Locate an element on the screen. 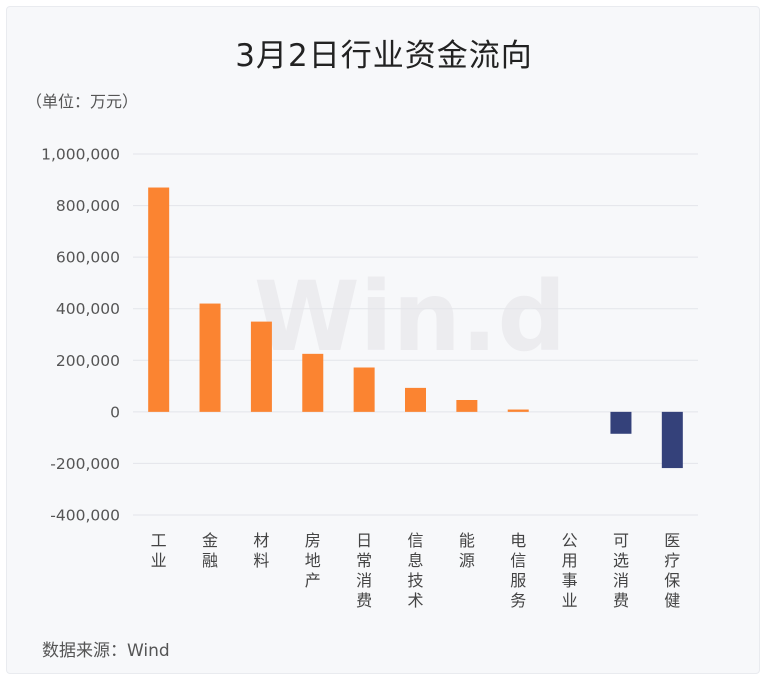  y-tick-label: 200,000 is located at coordinates (88, 361).